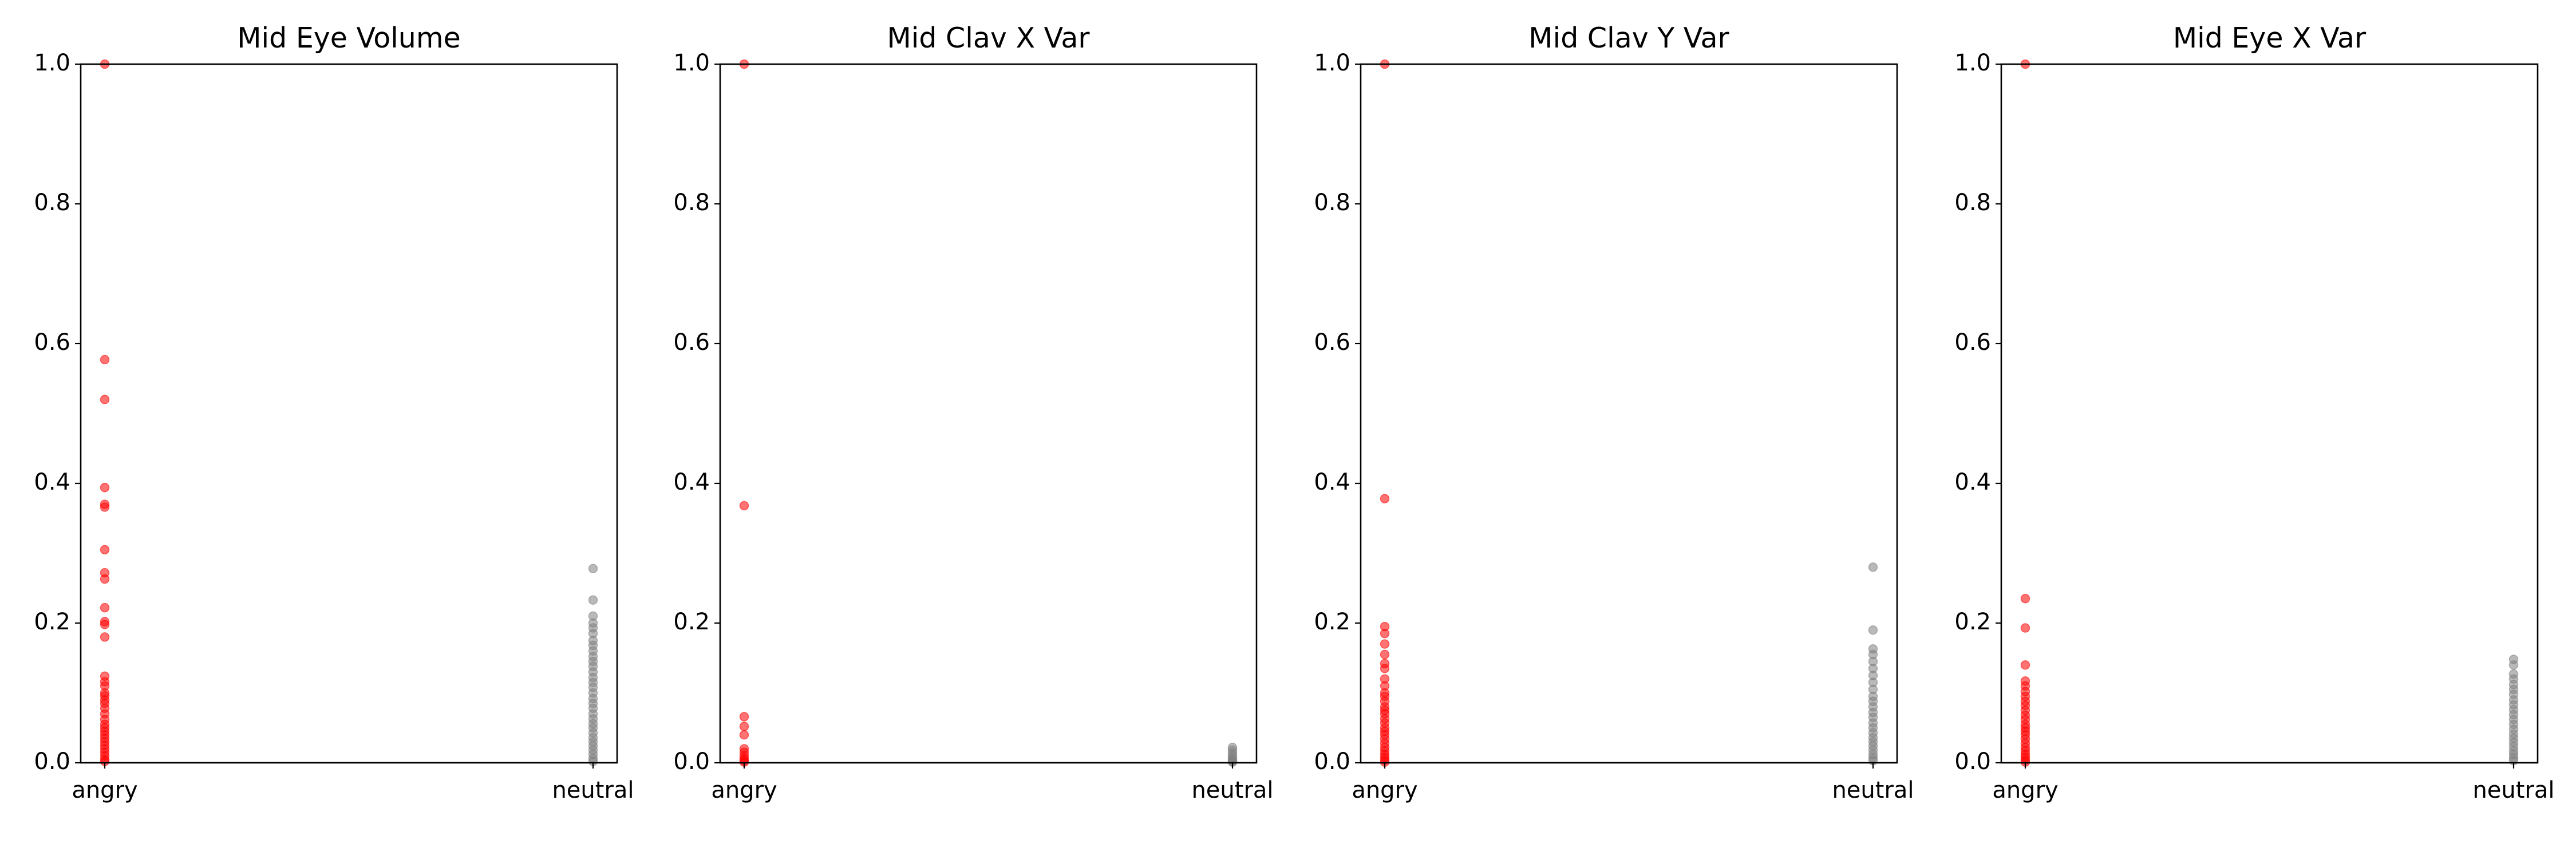 This screenshot has height=859, width=2576. I want to click on chart-title: Mid Clav Y Var, so click(1628, 38).